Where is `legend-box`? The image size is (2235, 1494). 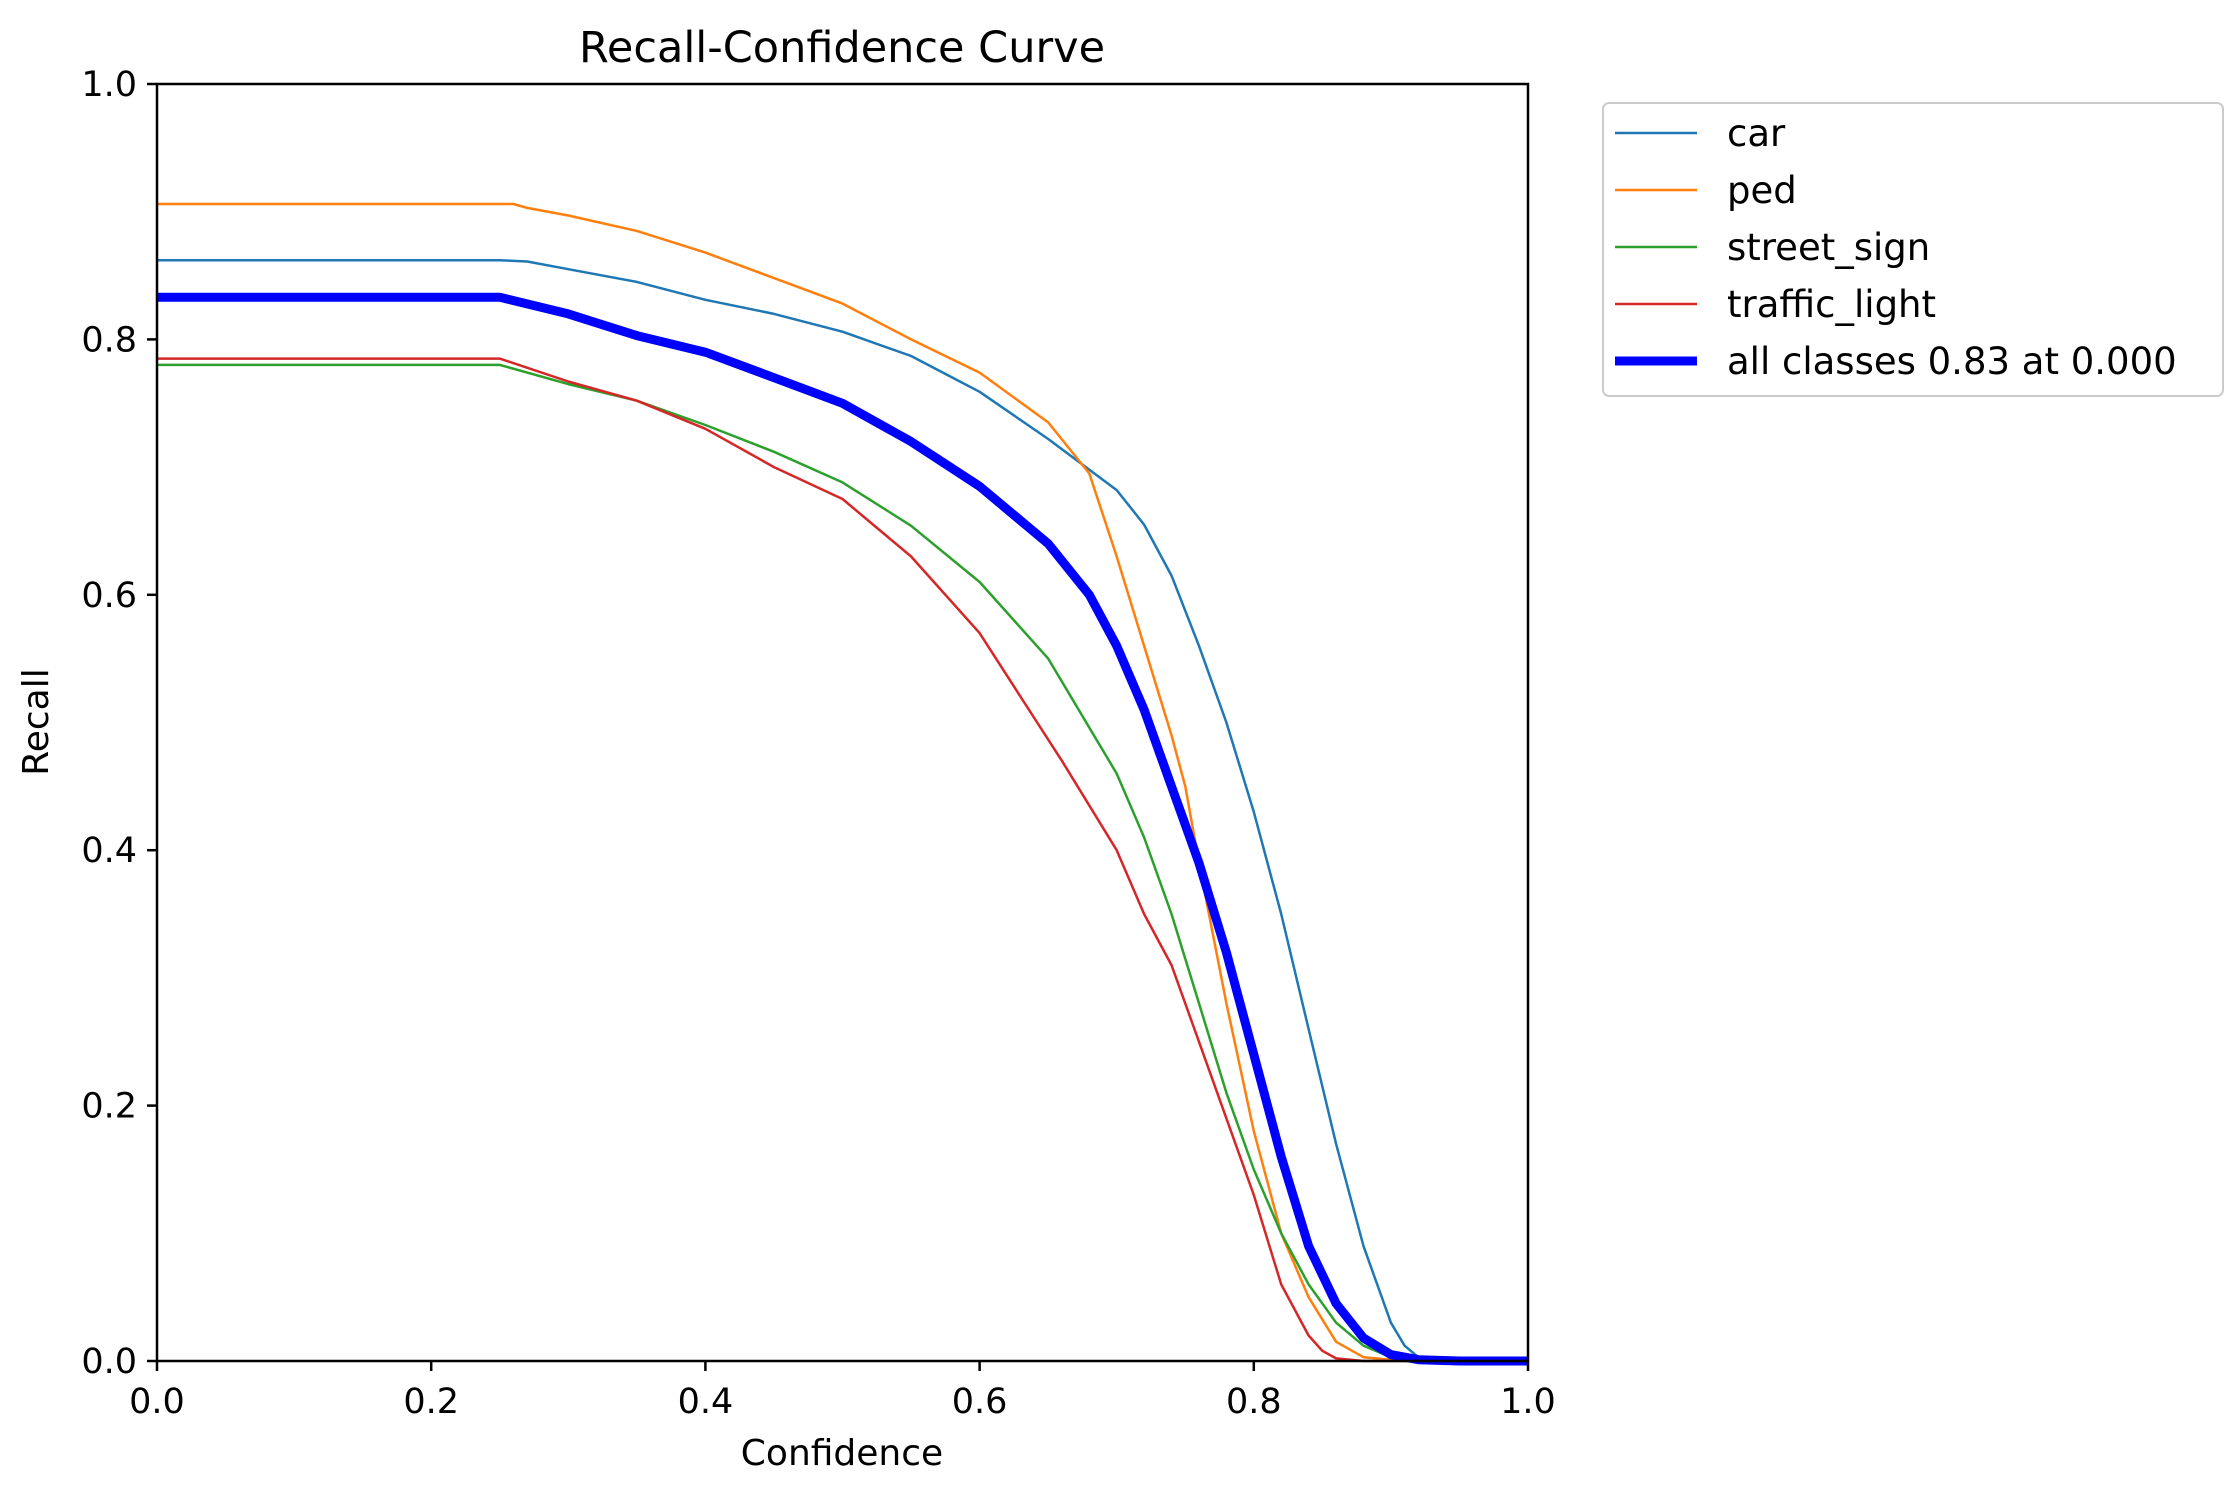 legend-box is located at coordinates (1913, 249).